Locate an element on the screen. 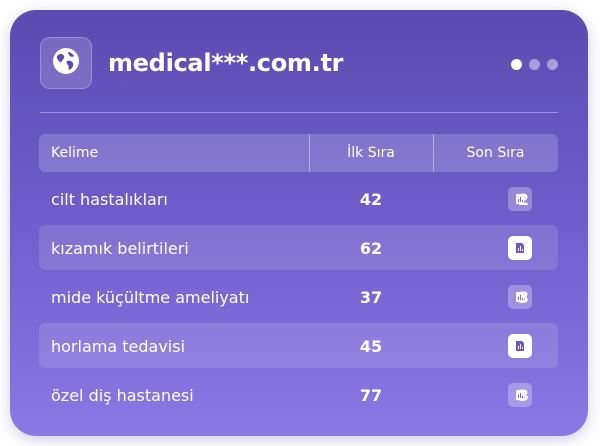 The width and height of the screenshot is (600, 446). site-domain: medical***.com.tr is located at coordinates (226, 63).